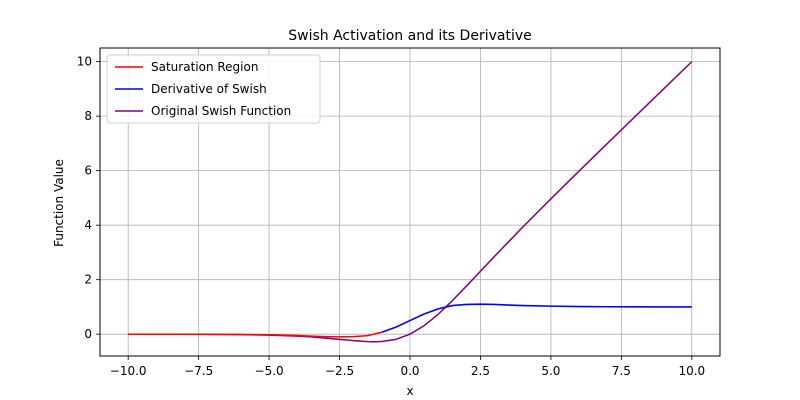 The width and height of the screenshot is (800, 400). What do you see at coordinates (480, 371) in the screenshot?
I see `x-tick-label: 2.5` at bounding box center [480, 371].